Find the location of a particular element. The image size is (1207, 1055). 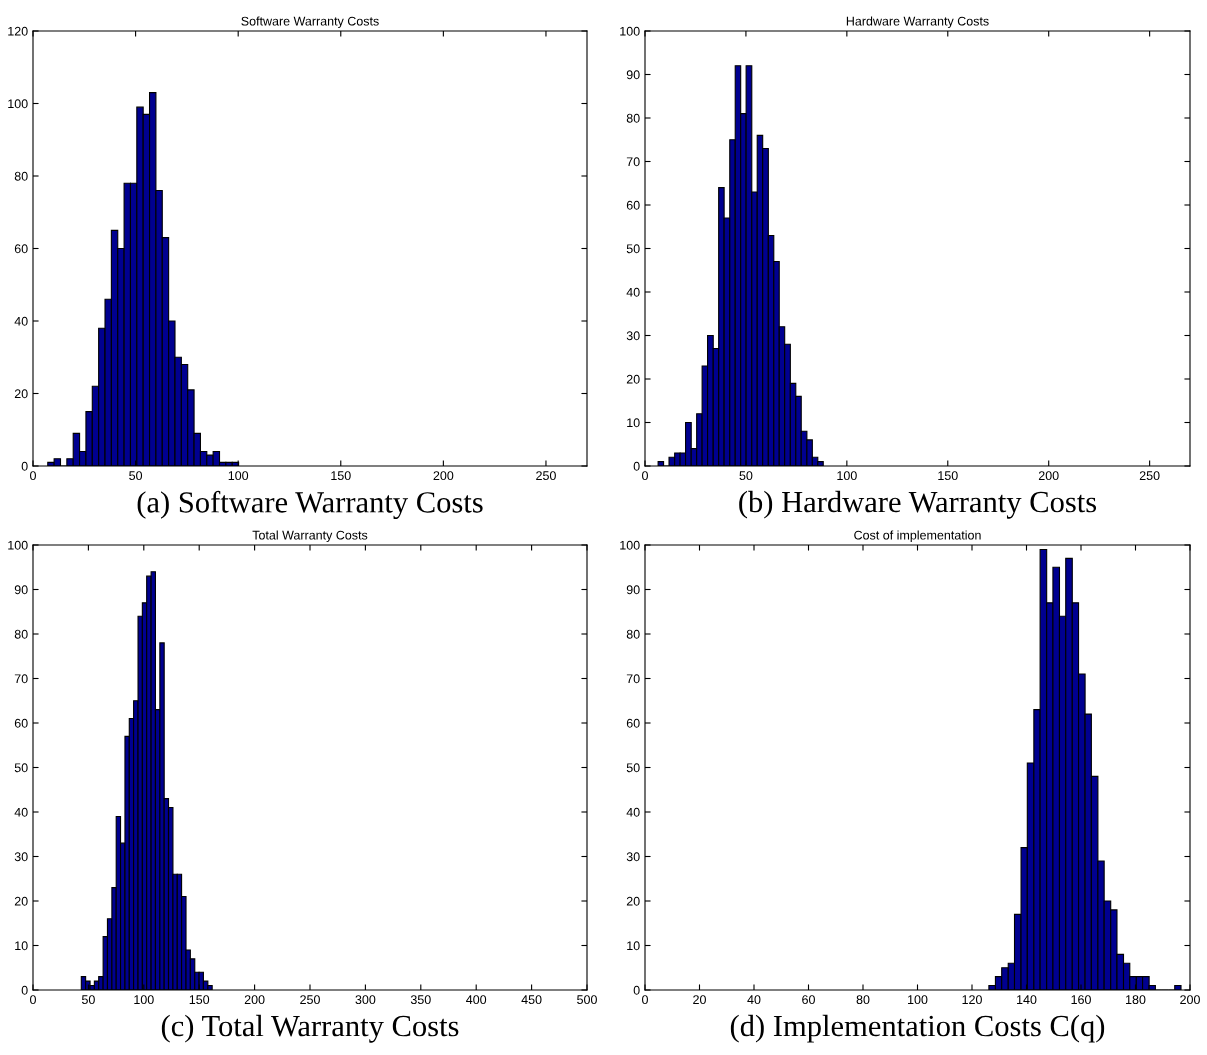

x-axis-title: (c) Total Warranty Costs is located at coordinates (310, 1028).